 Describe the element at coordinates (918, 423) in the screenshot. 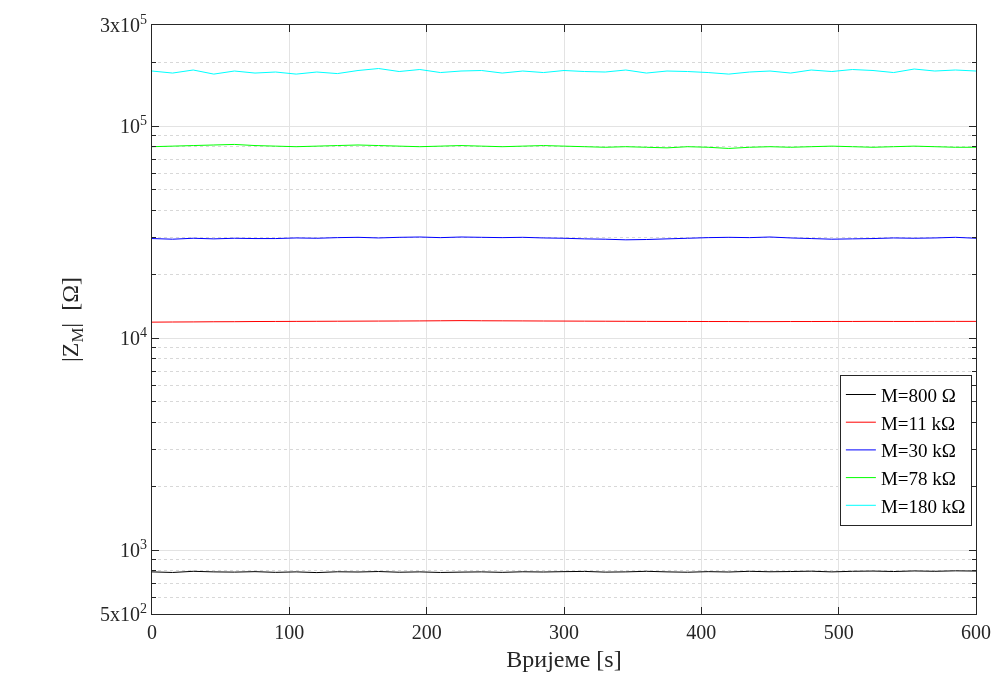

I see `legend-label: M=11 kΩ` at that location.